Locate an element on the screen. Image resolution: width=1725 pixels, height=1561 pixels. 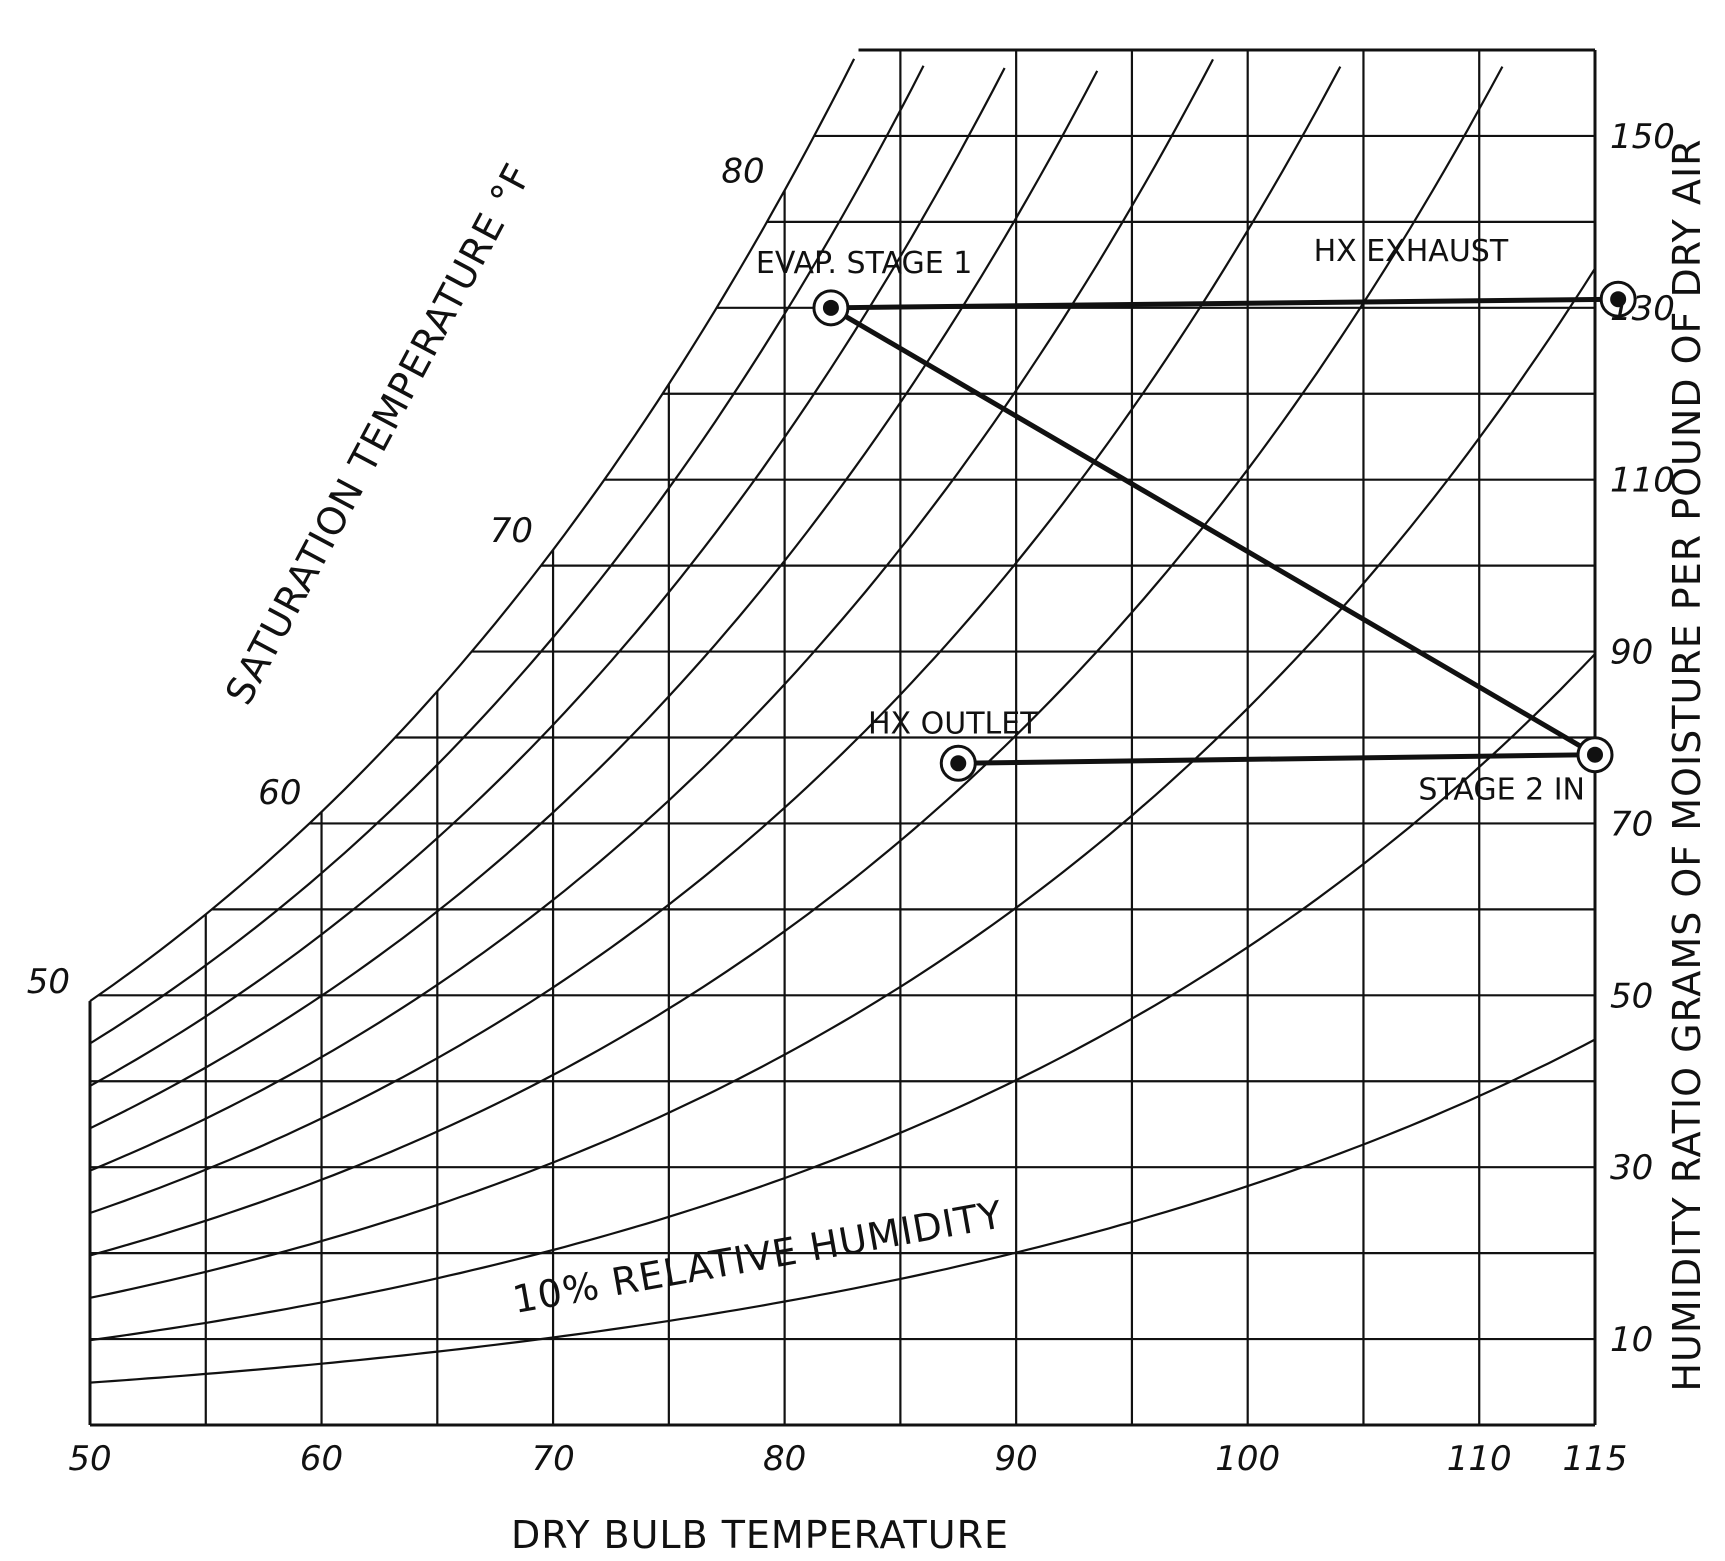
y-tick-label: 70 is located at coordinates (1631, 824).